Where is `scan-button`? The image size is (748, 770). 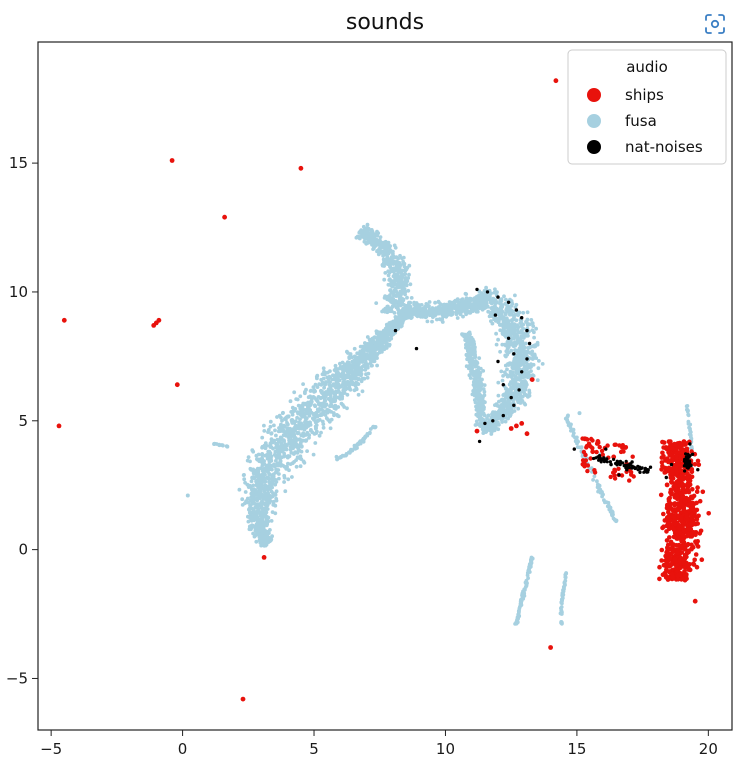 scan-button is located at coordinates (715, 24).